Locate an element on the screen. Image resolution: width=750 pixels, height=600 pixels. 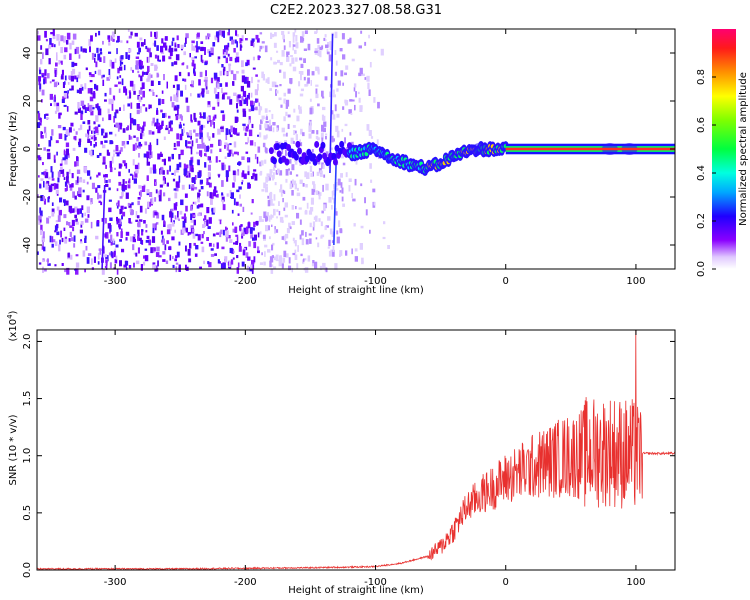
y-tick-label: 1.0 is located at coordinates (27, 456).